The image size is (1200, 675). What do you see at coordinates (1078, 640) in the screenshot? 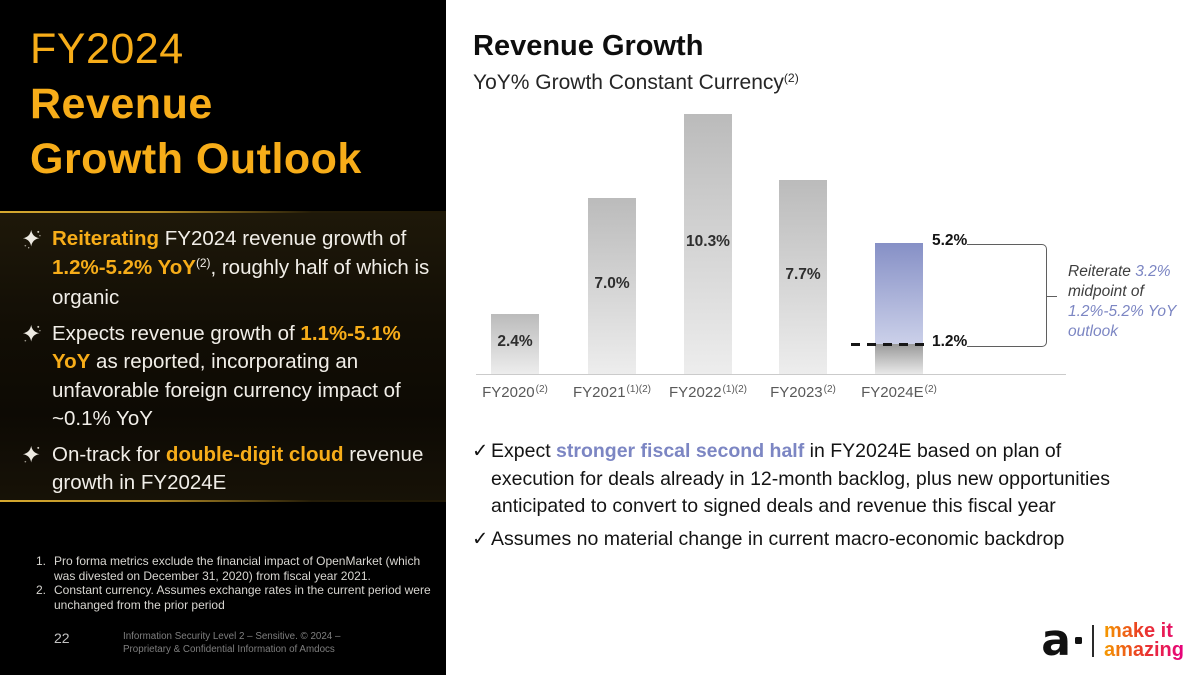
I see `logo-dot-icon` at bounding box center [1078, 640].